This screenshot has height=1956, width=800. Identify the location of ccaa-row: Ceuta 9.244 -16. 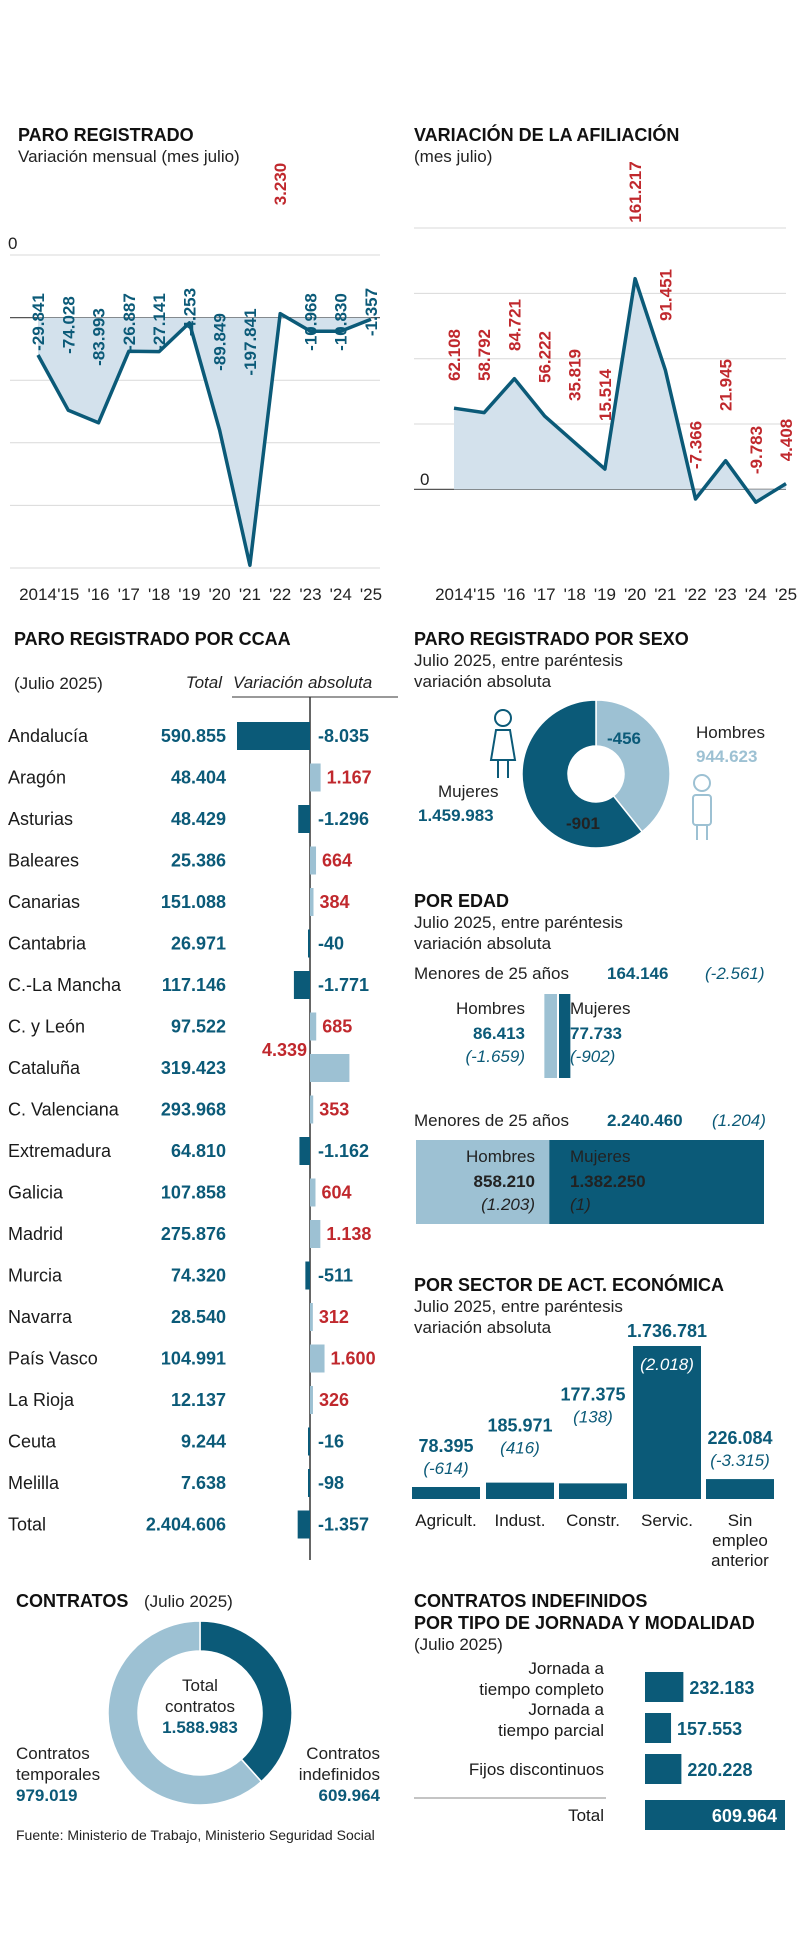
(176, 1441).